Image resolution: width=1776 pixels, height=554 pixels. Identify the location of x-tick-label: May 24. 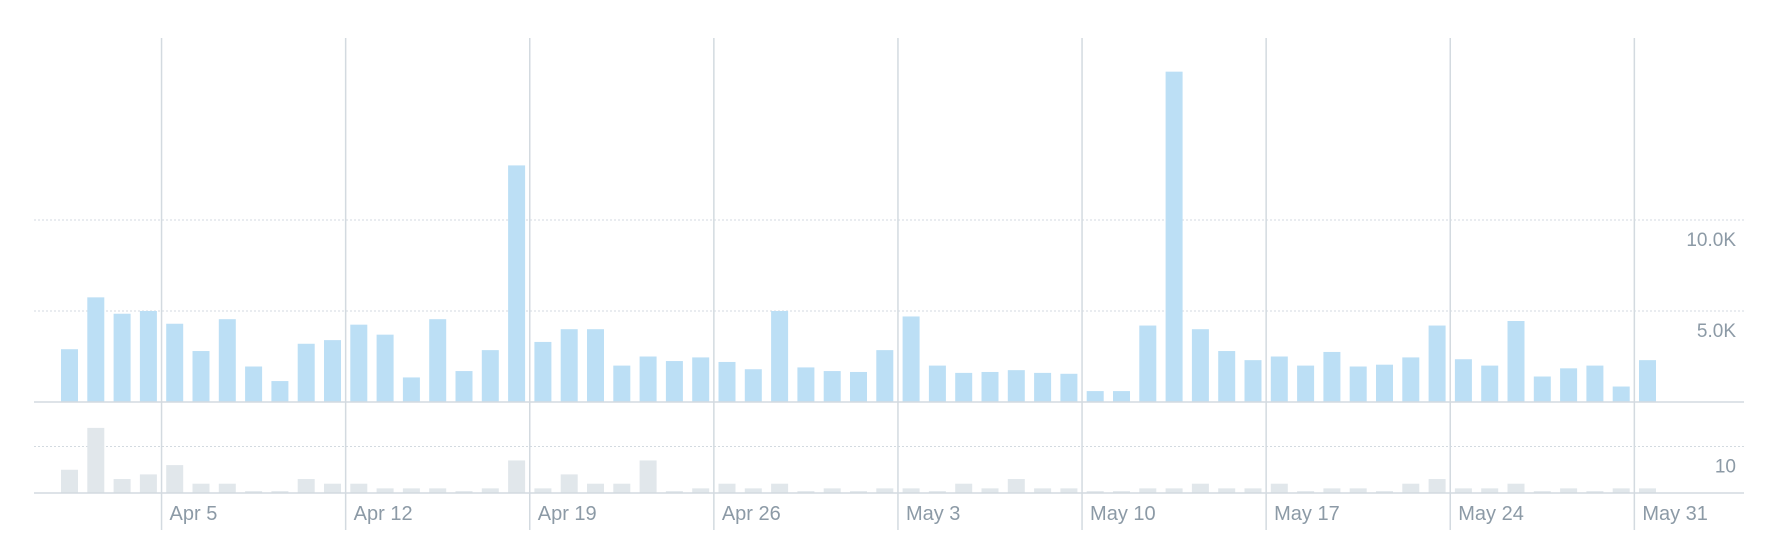
(1491, 514).